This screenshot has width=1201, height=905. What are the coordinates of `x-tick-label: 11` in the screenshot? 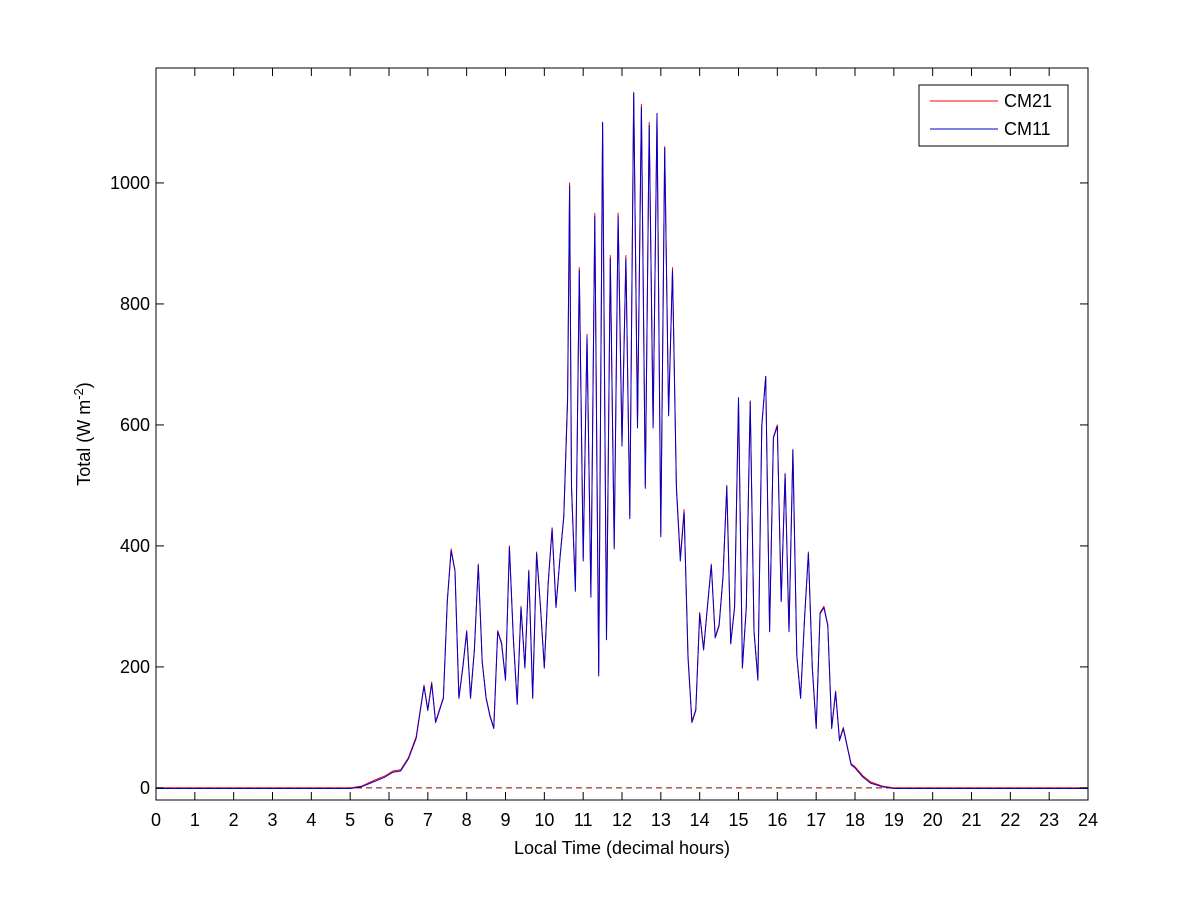 It's located at (583, 820).